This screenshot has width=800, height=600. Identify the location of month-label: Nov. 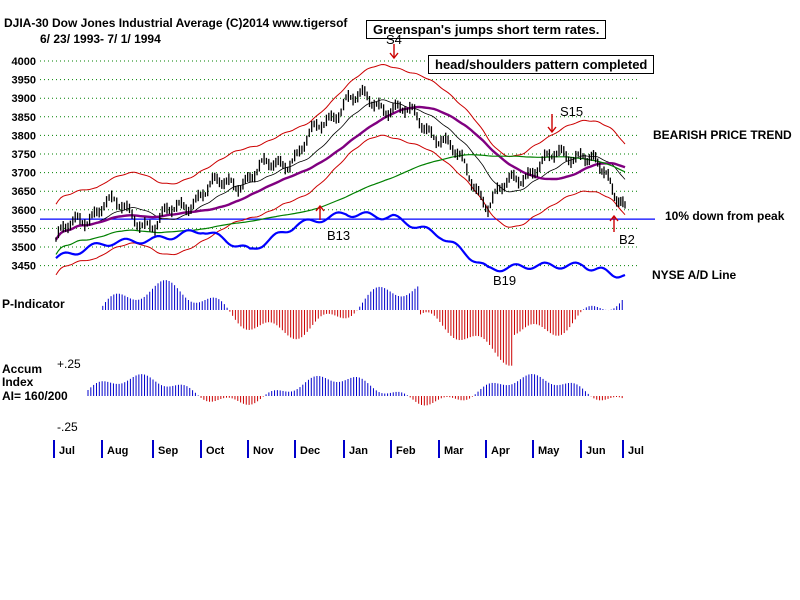
(264, 451).